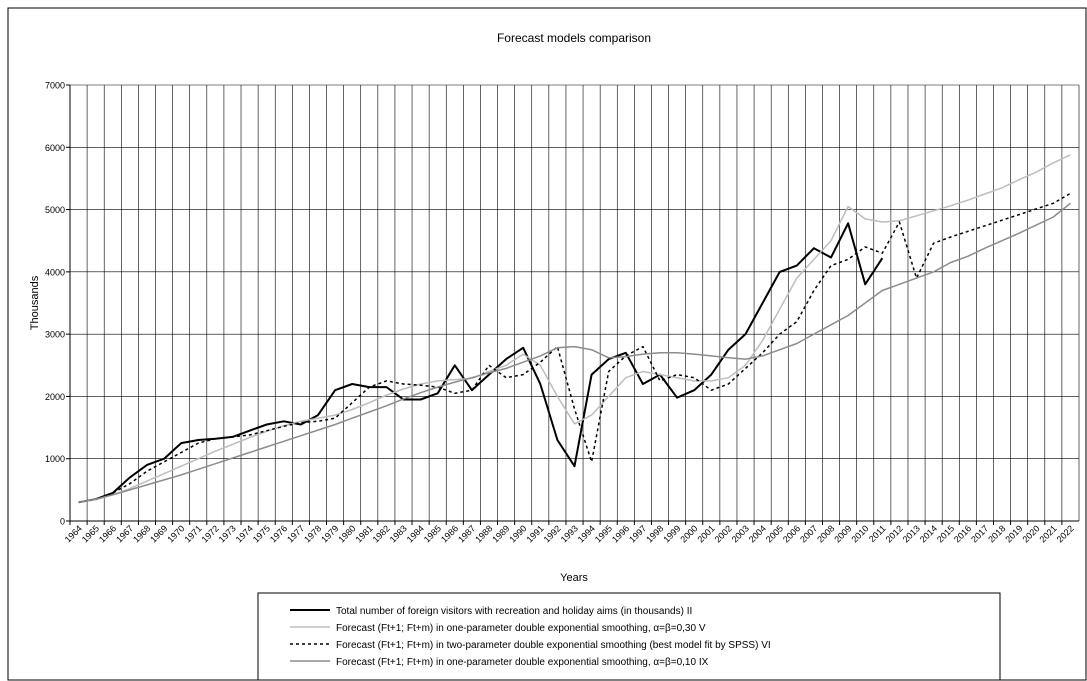 The height and width of the screenshot is (681, 1087). I want to click on y-tick-label: 3000, so click(55, 335).